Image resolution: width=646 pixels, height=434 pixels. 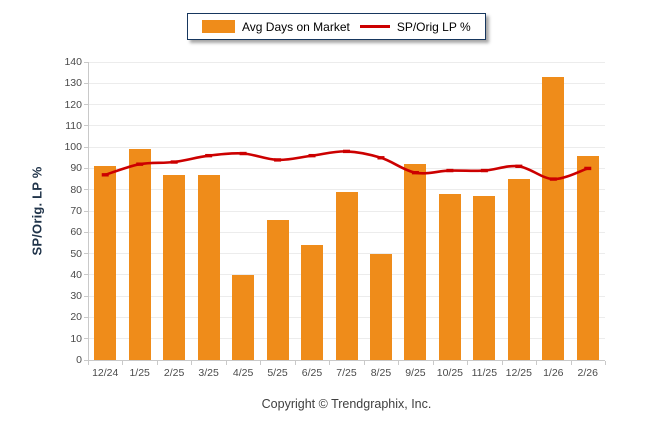 What do you see at coordinates (105, 373) in the screenshot?
I see `x-tick-label-12/24: 12/24` at bounding box center [105, 373].